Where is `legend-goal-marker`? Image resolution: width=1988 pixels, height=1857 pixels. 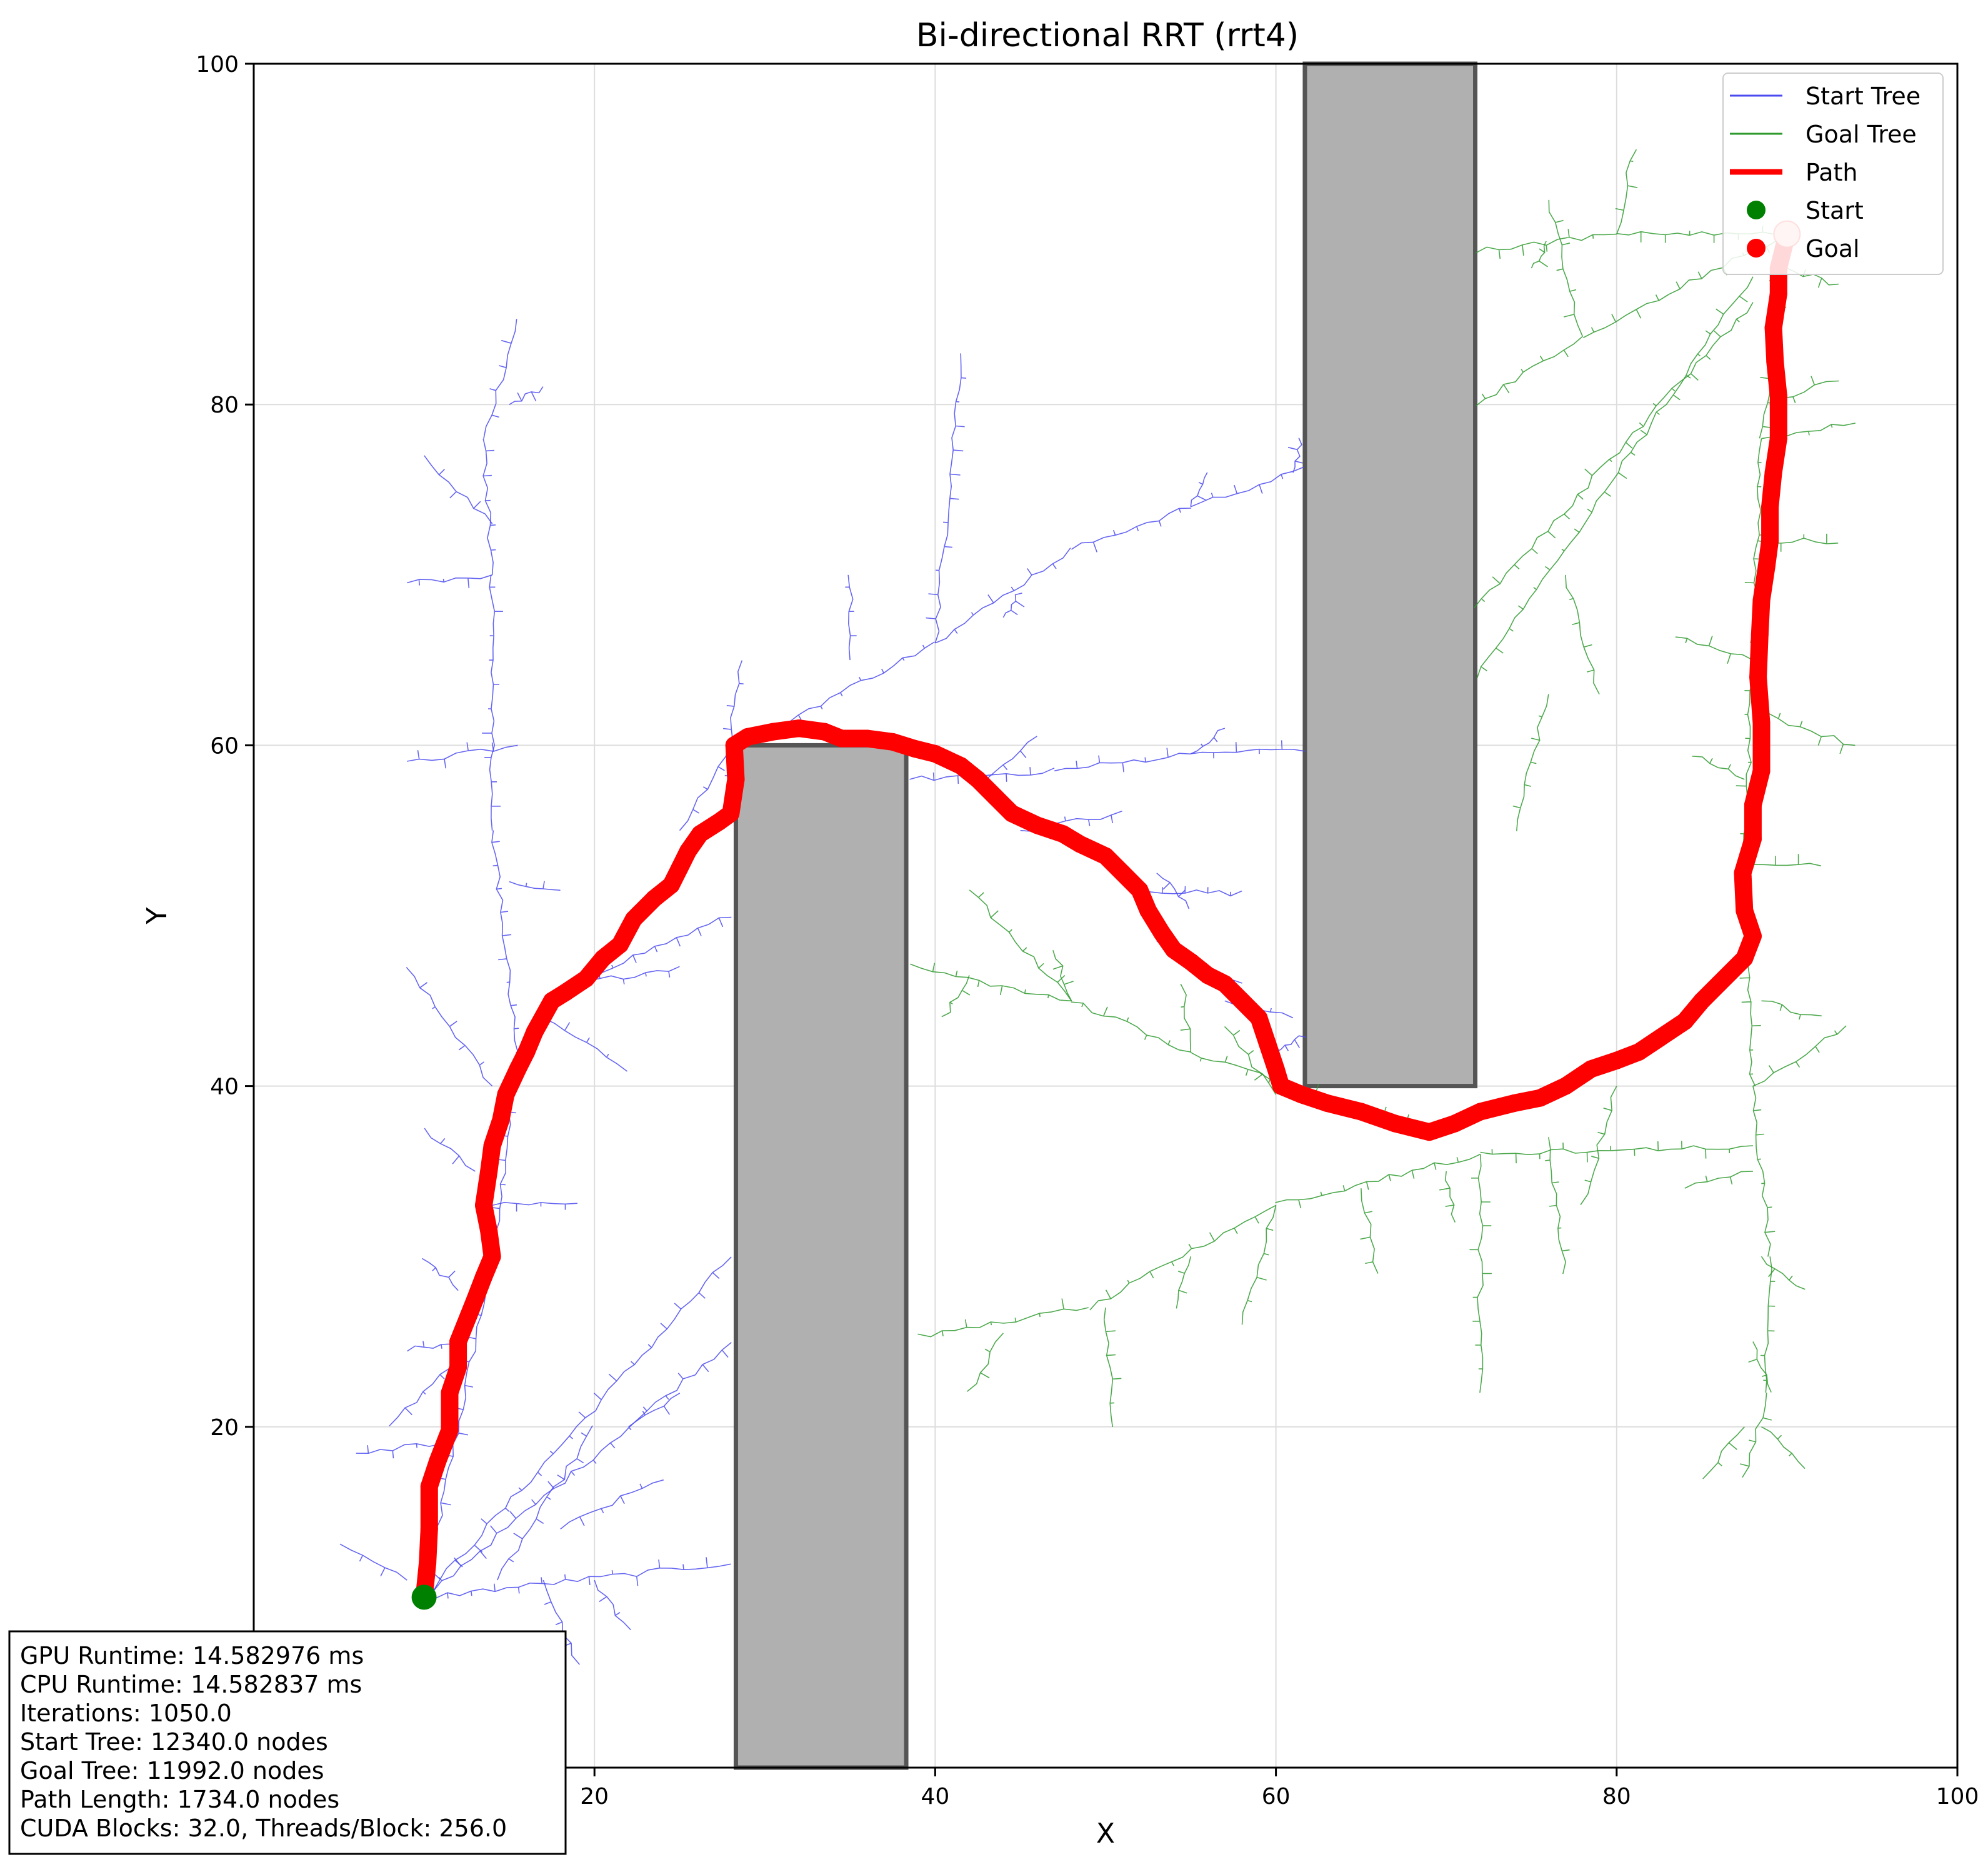 legend-goal-marker is located at coordinates (1757, 248).